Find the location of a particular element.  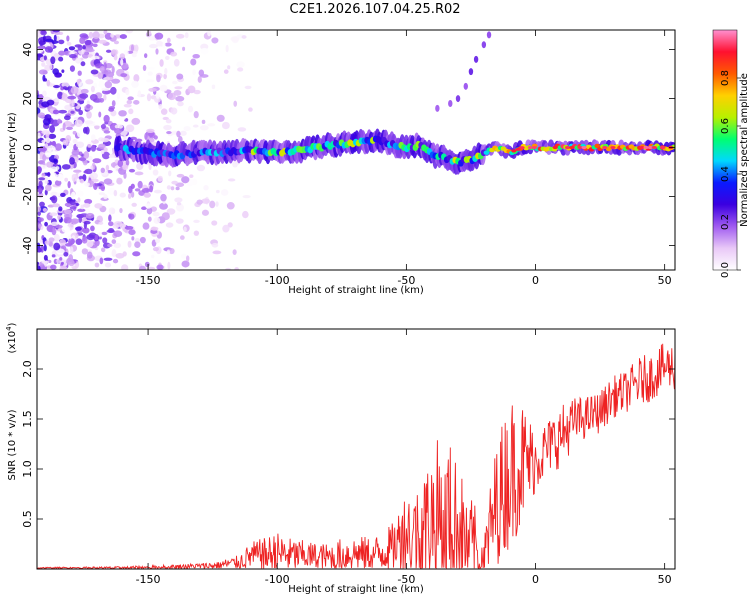

spectrogram-y-label: Frequency (Hz) is located at coordinates (12, 150).